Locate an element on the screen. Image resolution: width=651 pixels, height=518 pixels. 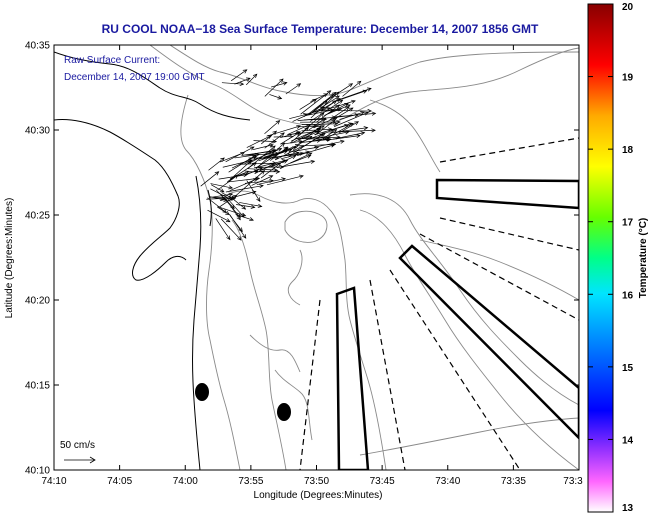
y-tick-label: 40:25 is located at coordinates (37, 216).